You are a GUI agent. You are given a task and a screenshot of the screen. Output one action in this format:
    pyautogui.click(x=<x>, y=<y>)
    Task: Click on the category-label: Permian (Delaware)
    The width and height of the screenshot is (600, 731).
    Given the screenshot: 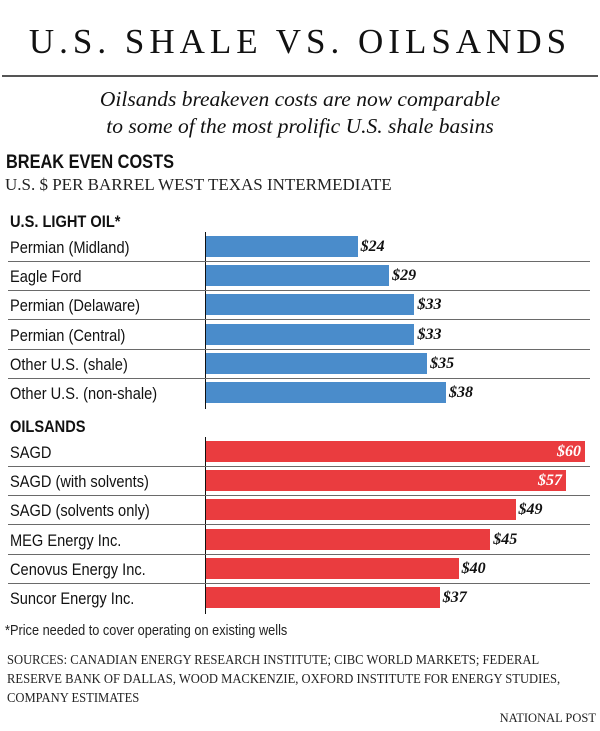 What is the action you would take?
    pyautogui.click(x=75, y=306)
    